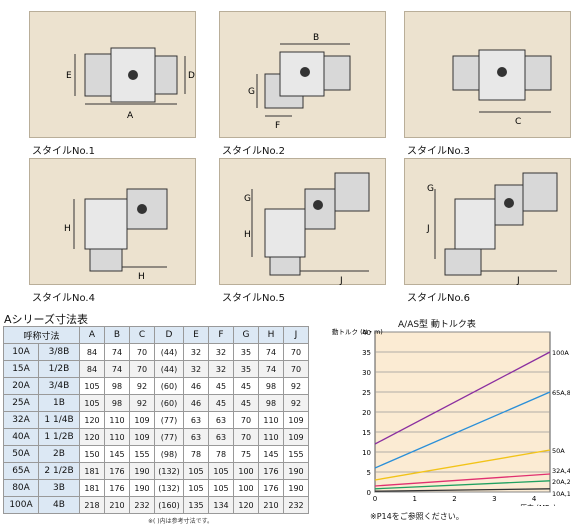 This screenshot has width=578, height=525. What do you see at coordinates (417, 516) in the screenshot?
I see `chart-note: ※P14をご参照ください。` at bounding box center [417, 516].